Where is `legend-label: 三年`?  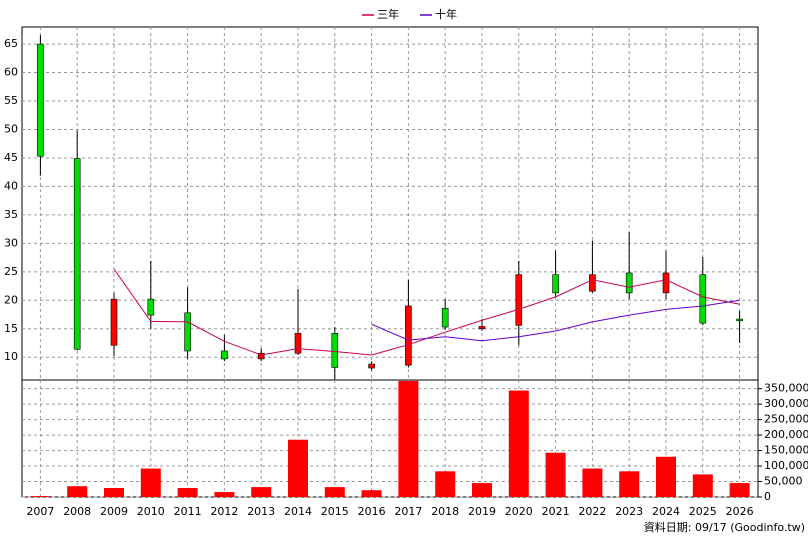
legend-label: 三年 is located at coordinates (388, 14).